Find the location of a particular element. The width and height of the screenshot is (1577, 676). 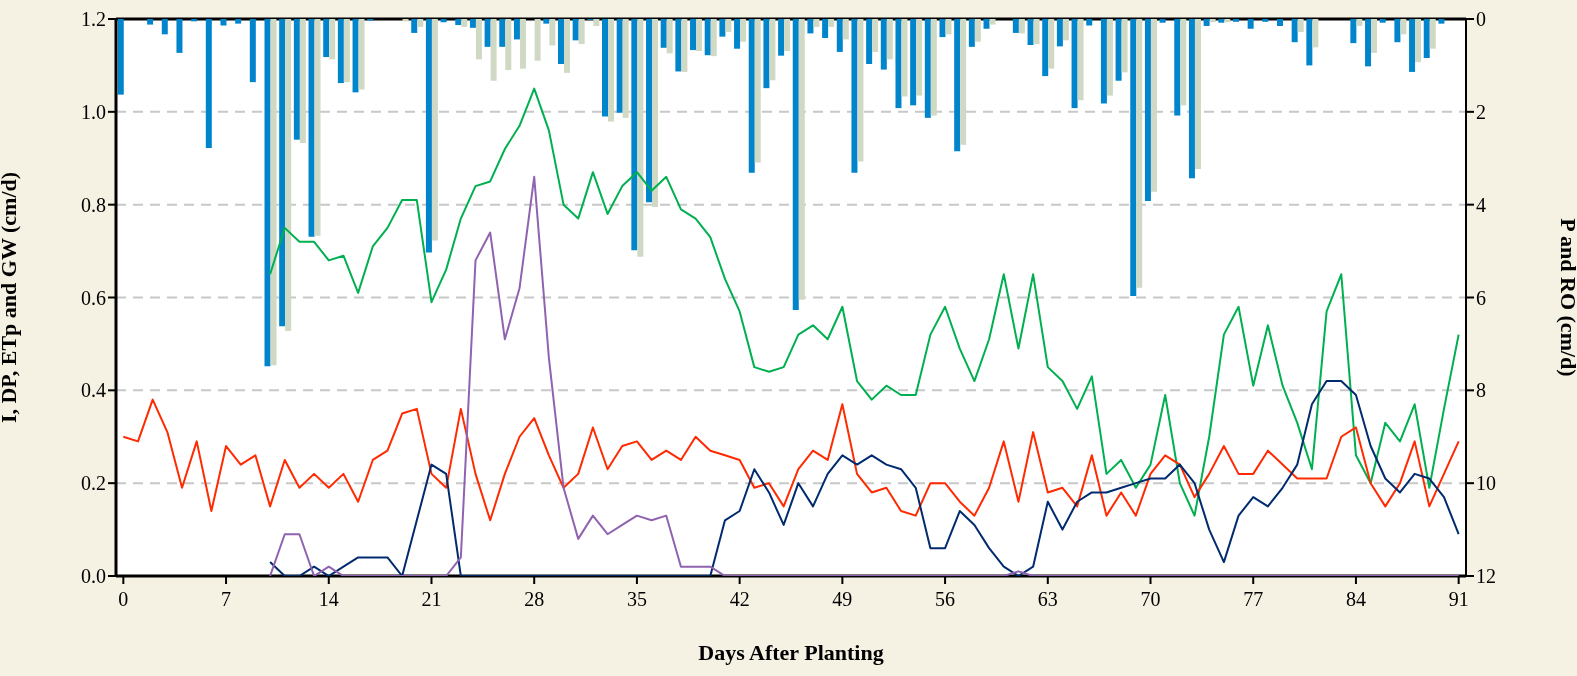

y2-axis-title: P and RO (cm/d) is located at coordinates (1566, 297).